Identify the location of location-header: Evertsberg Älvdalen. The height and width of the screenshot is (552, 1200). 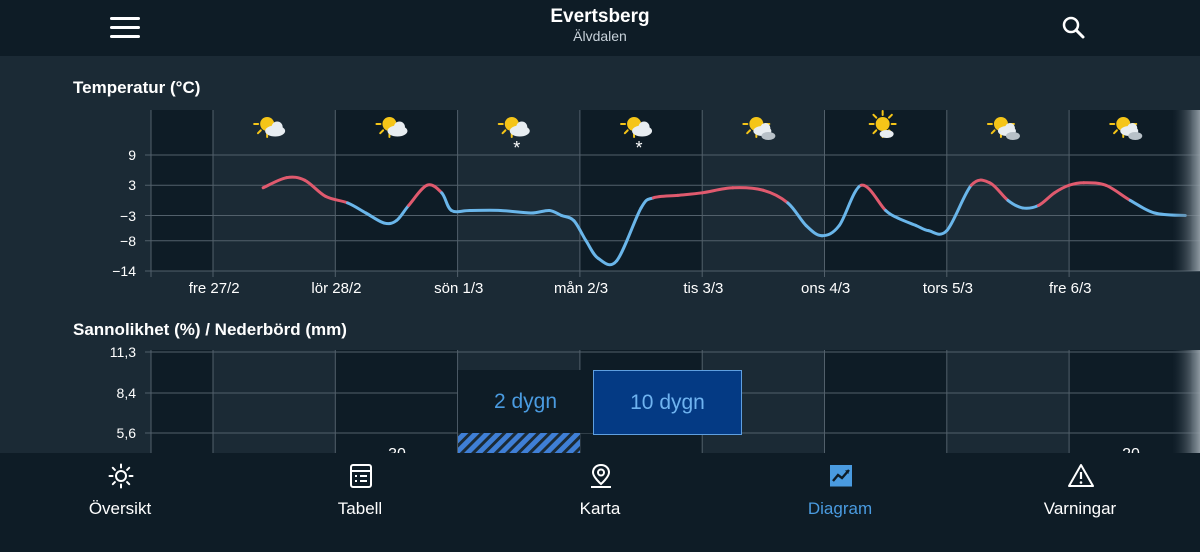
(600, 25).